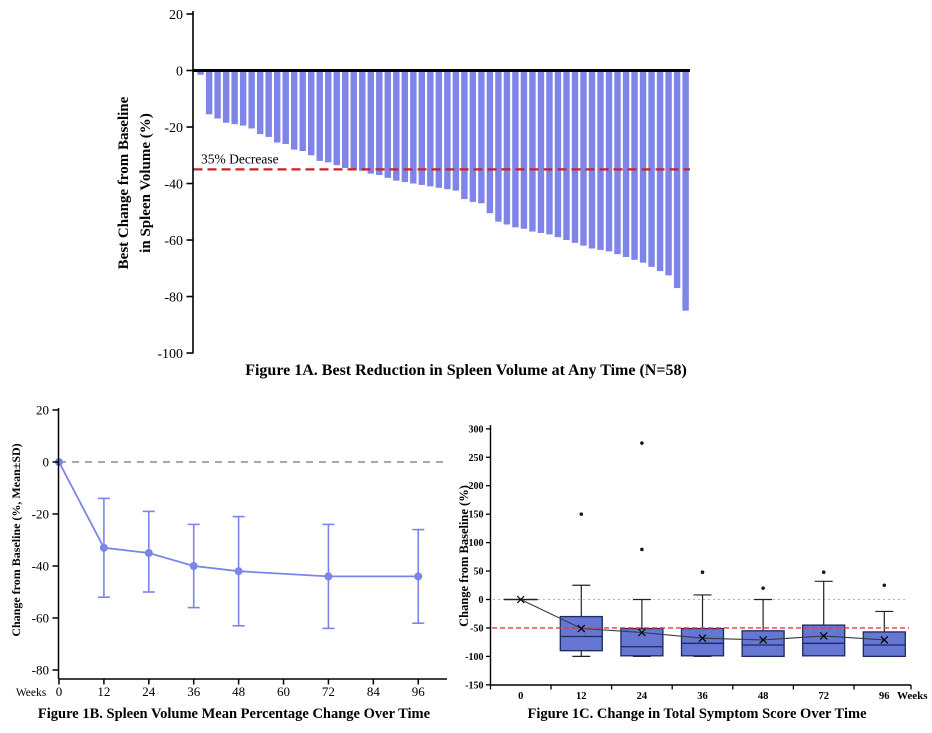 The width and height of the screenshot is (932, 733). I want to click on x-tick-label: 48, so click(238, 691).